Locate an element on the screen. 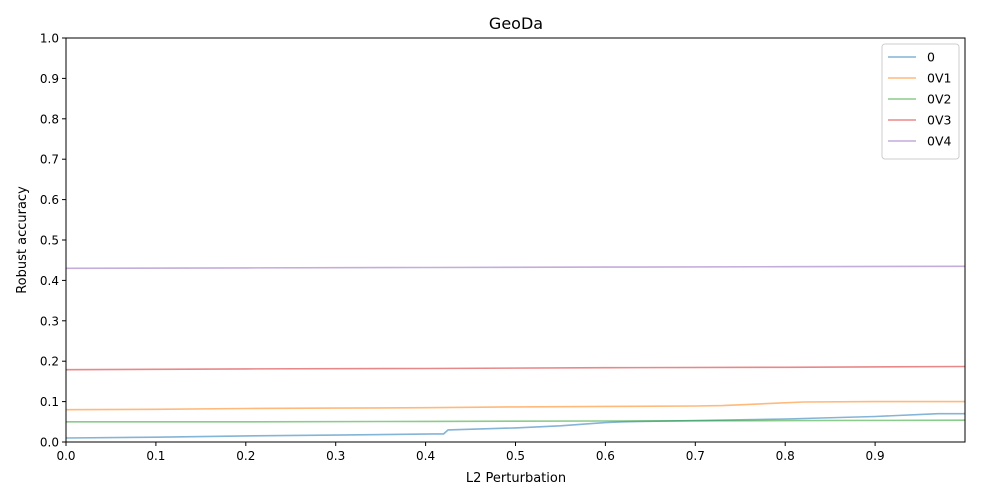 Image resolution: width=1000 pixels, height=500 pixels. x-tick-label: 0.9 is located at coordinates (875, 456).